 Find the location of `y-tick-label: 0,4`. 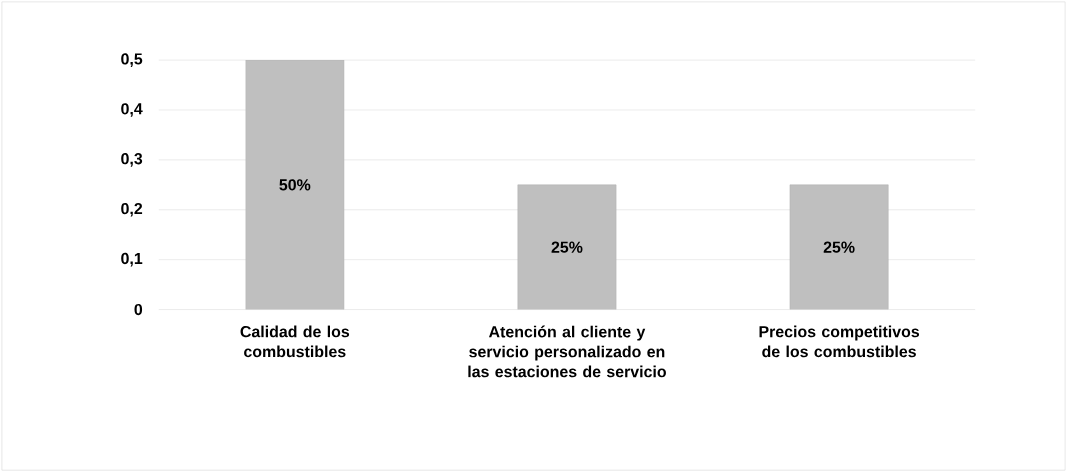

y-tick-label: 0,4 is located at coordinates (132, 110).